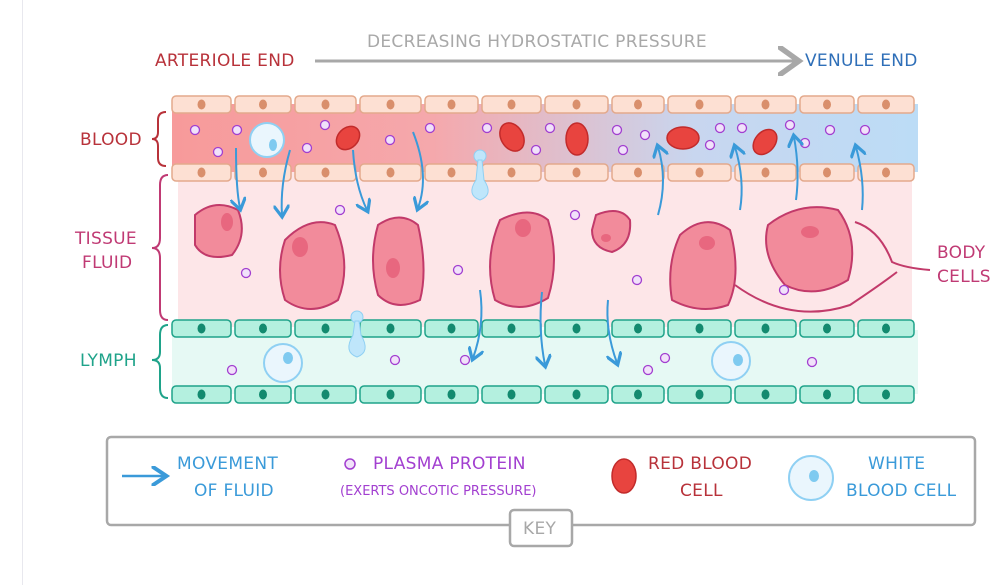 The image size is (1003, 585). I want to click on blood-brace, so click(159, 139).